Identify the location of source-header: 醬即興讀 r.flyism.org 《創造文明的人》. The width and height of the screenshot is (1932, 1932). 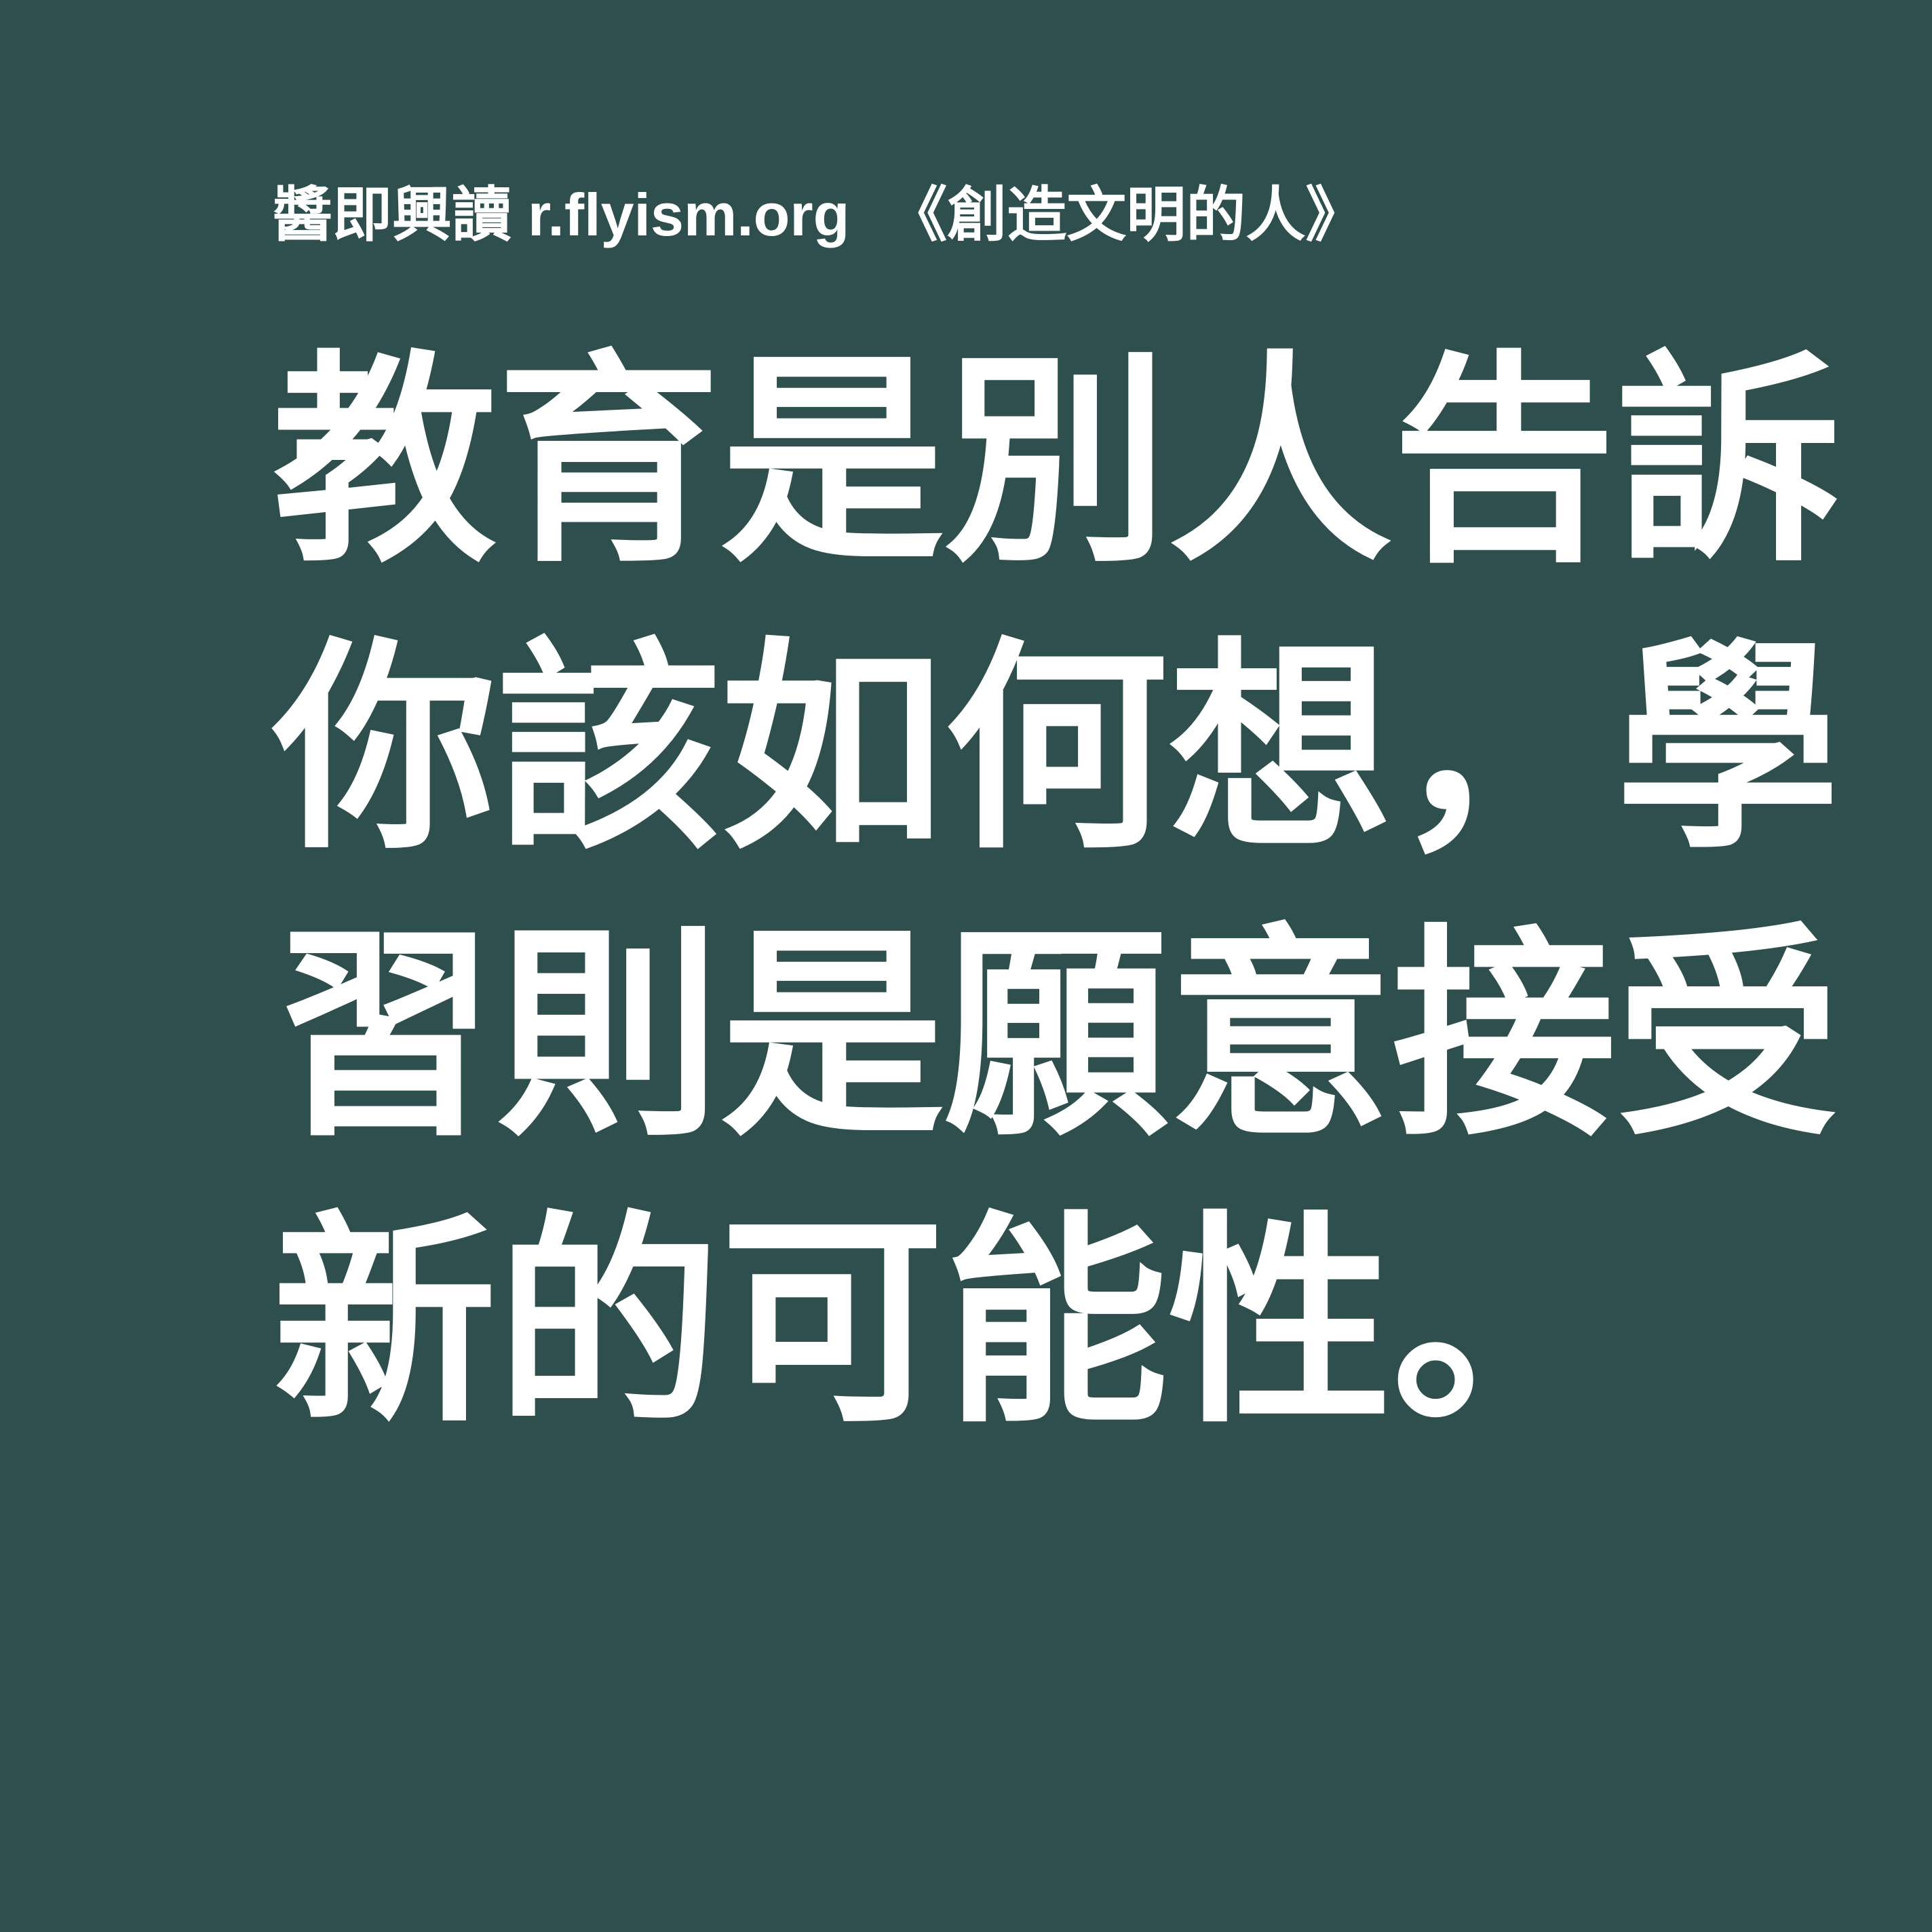
(819, 215).